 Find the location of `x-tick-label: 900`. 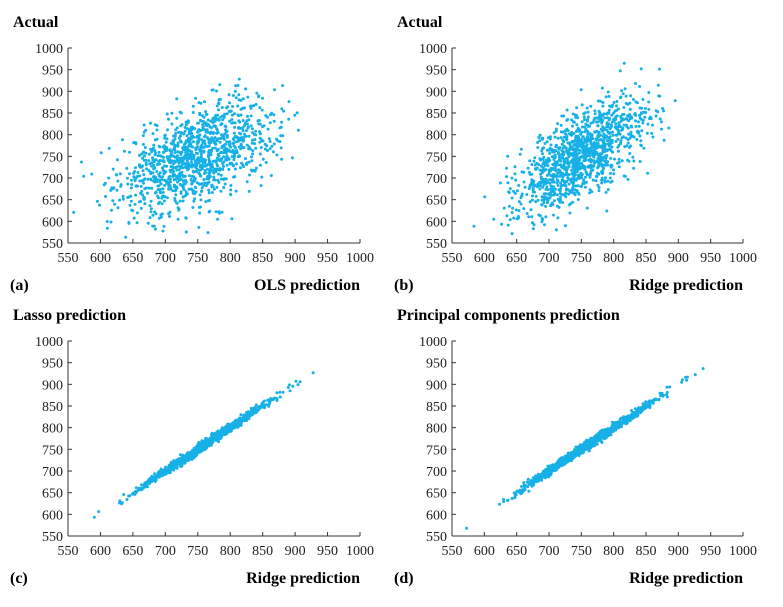

x-tick-label: 900 is located at coordinates (295, 258).